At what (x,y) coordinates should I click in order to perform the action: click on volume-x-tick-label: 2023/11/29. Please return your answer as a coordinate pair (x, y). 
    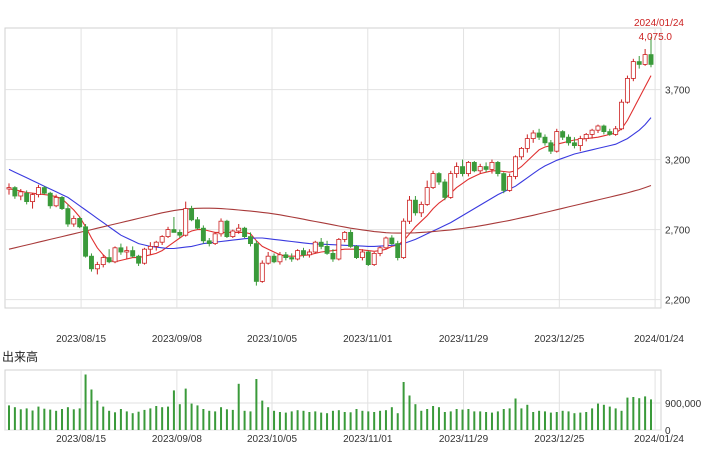
    Looking at the image, I should click on (464, 439).